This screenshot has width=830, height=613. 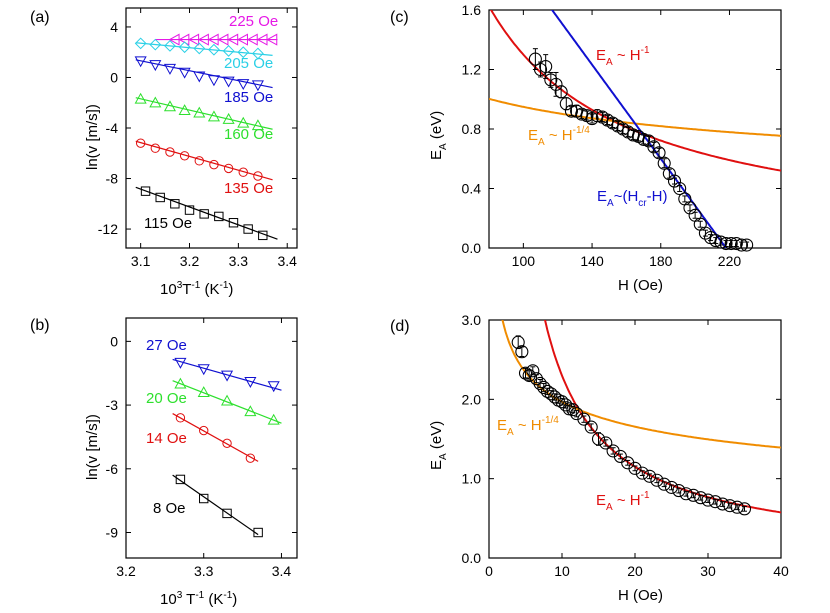 What do you see at coordinates (230, 289) in the screenshot?
I see `panel-a-xlabel-g: )` at bounding box center [230, 289].